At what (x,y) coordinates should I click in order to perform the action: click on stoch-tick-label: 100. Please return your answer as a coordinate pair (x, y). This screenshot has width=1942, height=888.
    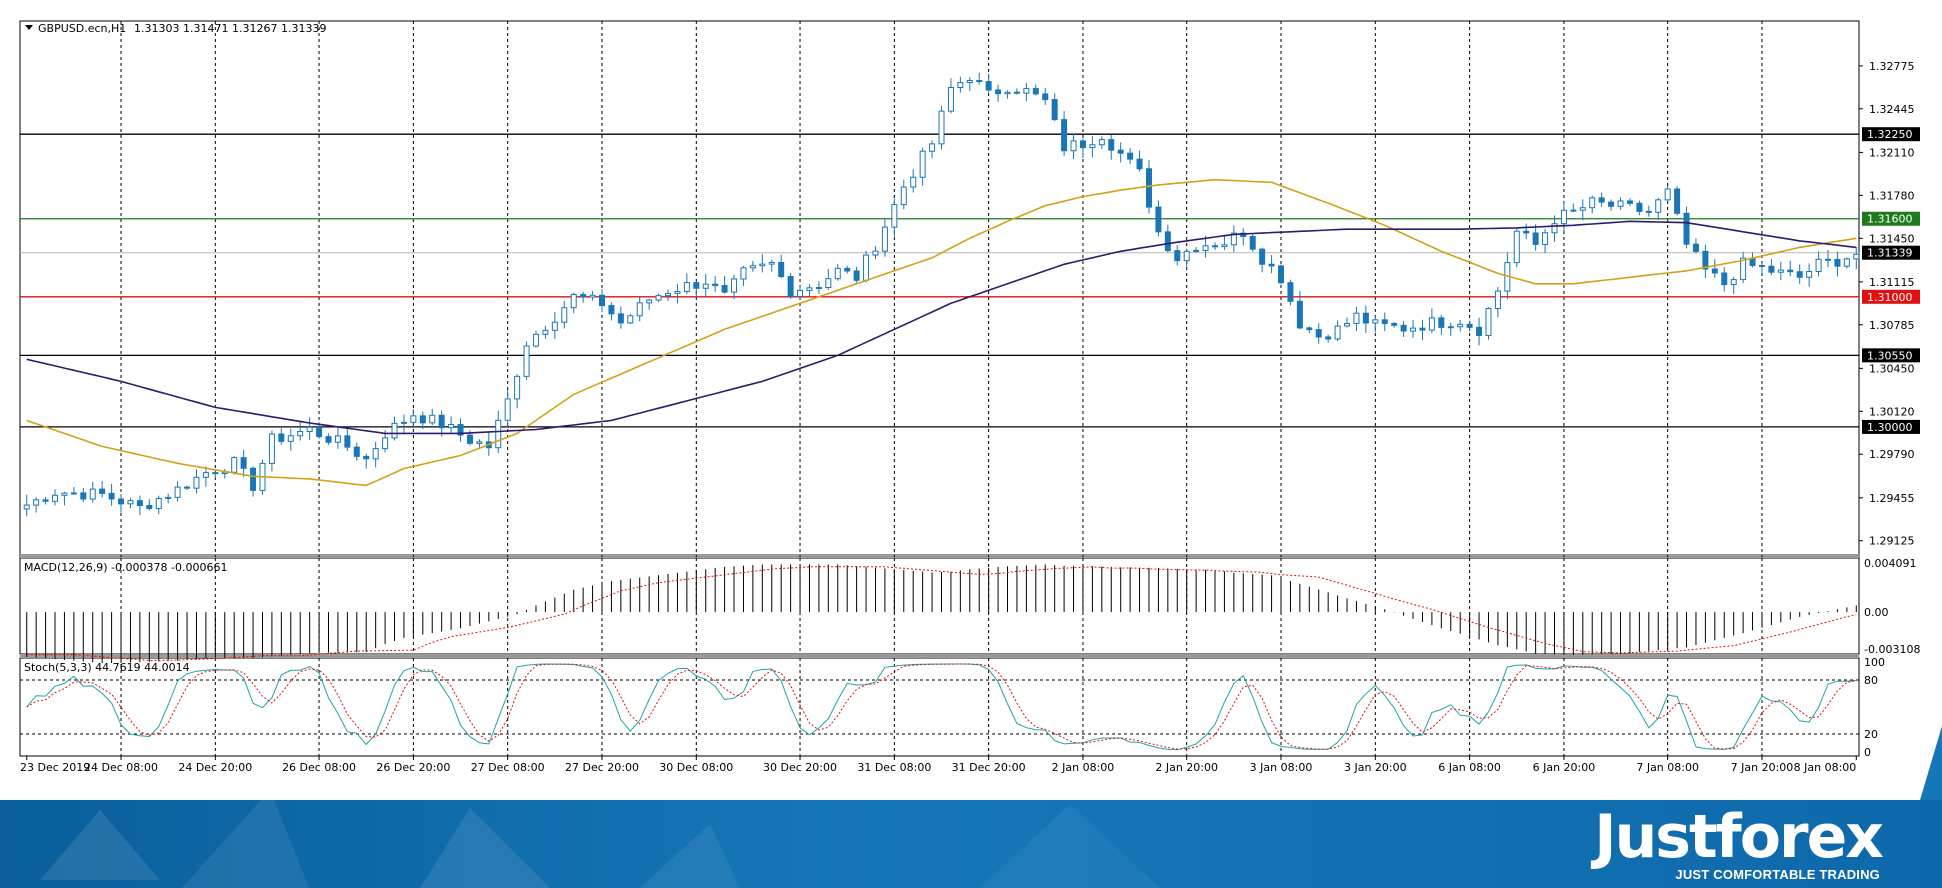
    Looking at the image, I should click on (1874, 662).